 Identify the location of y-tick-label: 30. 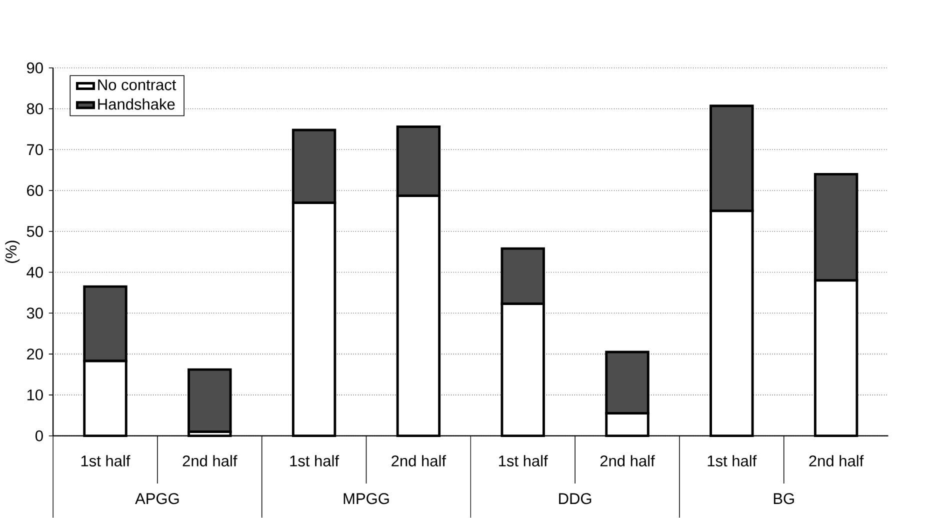
(34, 313).